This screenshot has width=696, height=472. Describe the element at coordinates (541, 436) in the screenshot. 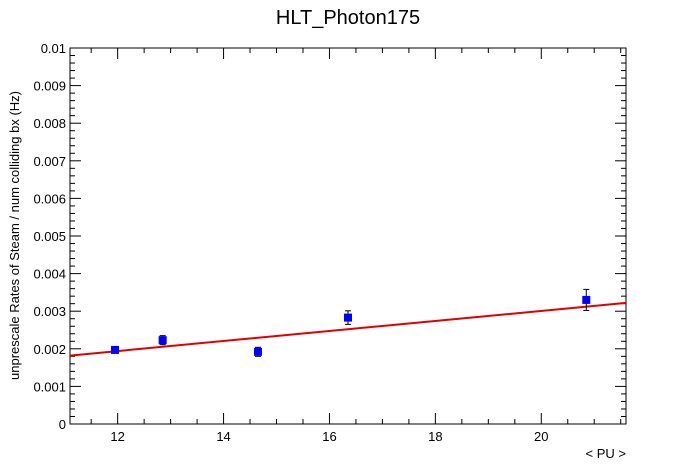

I see `x-tick-label: 20` at that location.